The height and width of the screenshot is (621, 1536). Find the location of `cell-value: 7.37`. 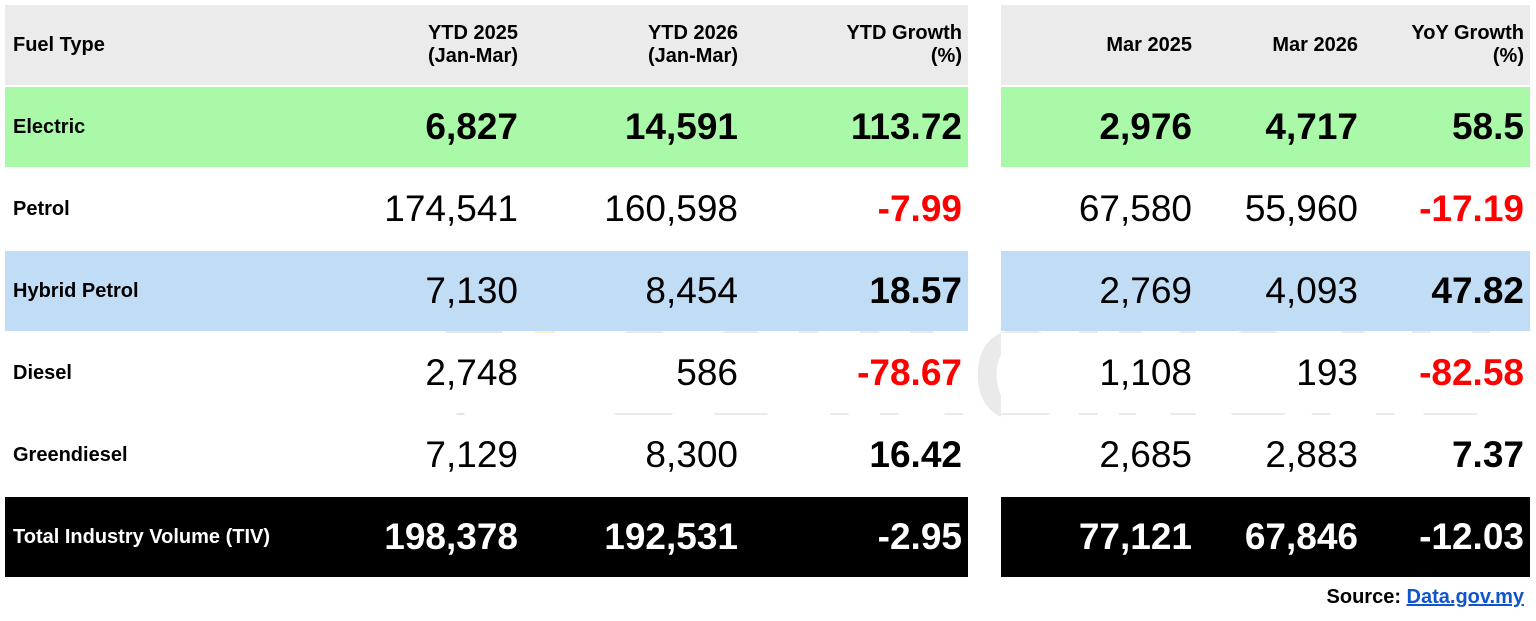

cell-value: 7.37 is located at coordinates (1487, 454).